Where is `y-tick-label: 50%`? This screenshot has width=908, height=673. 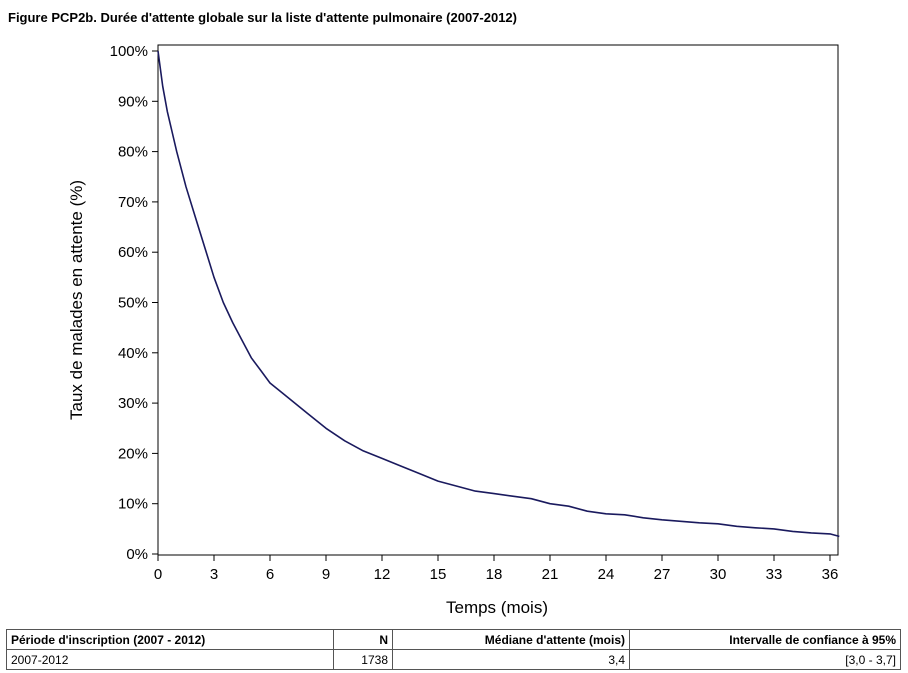
y-tick-label: 50% is located at coordinates (133, 303).